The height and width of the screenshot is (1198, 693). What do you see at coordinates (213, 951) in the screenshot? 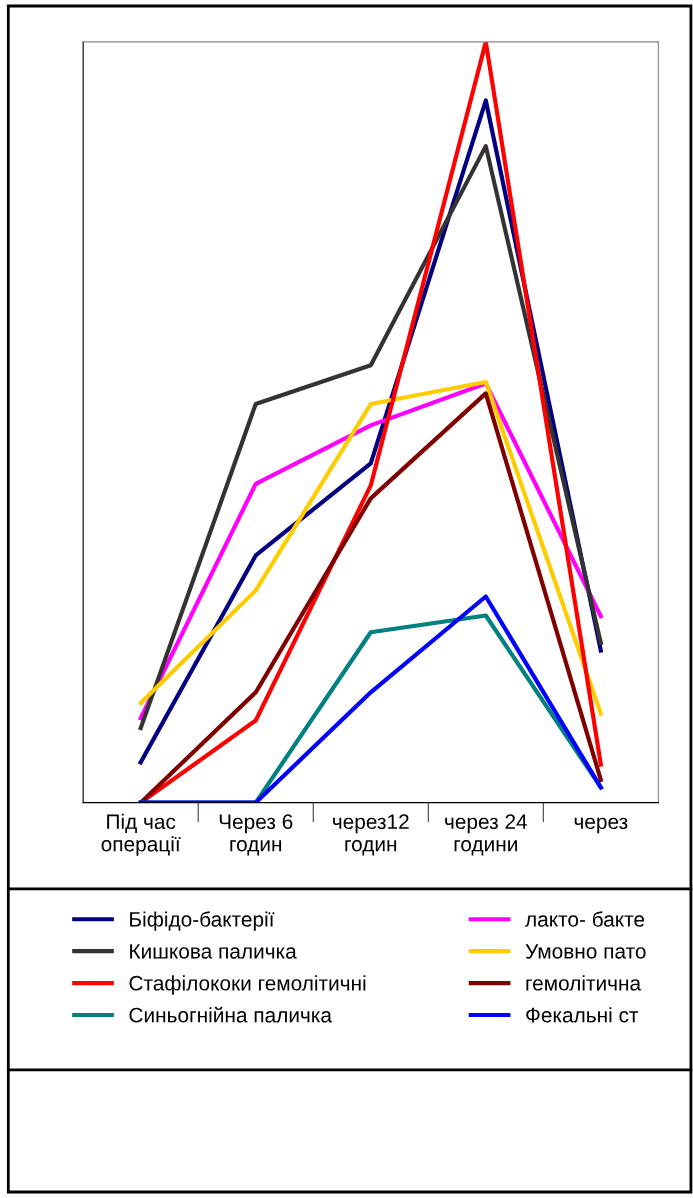
I see `legend-label: Кишкова паличка` at bounding box center [213, 951].